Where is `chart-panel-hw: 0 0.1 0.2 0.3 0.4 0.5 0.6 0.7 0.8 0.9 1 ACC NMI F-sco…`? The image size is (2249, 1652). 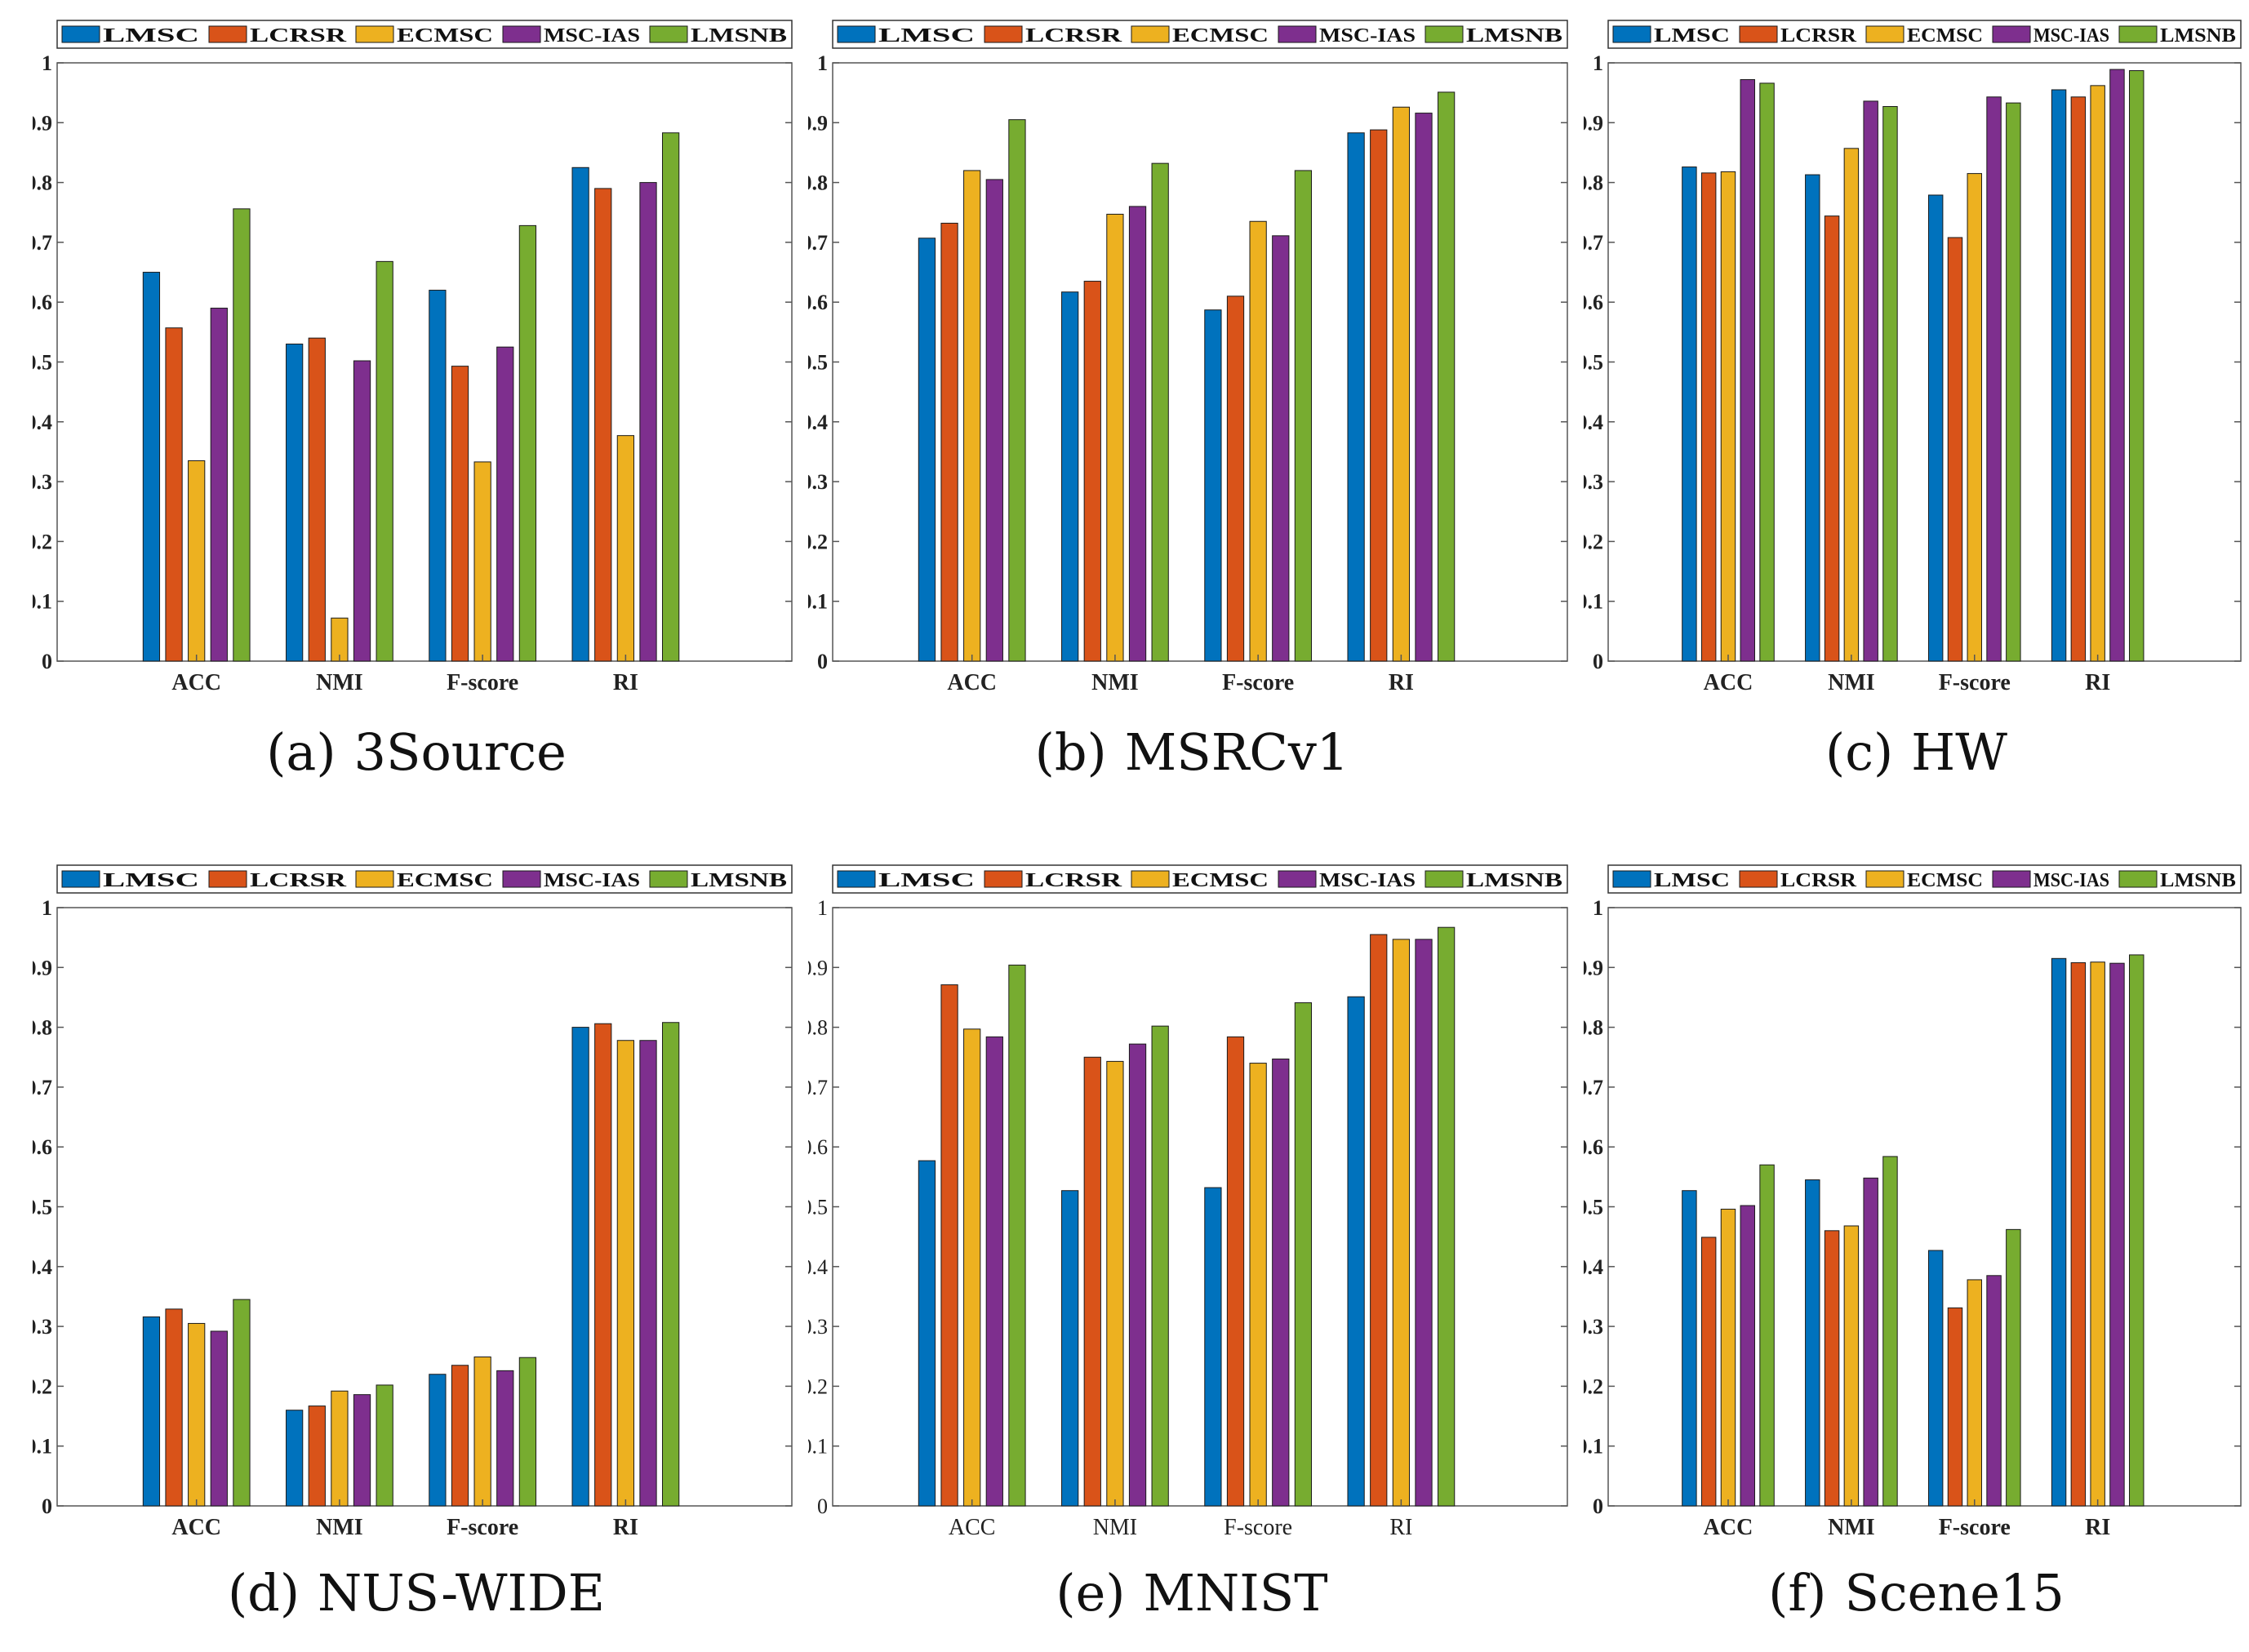
chart-panel-hw: 0 0.1 0.2 0.3 0.4 0.5 0.6 0.7 0.8 0.9 1 ACC NMI F-sco… is located at coordinates (1916, 412).